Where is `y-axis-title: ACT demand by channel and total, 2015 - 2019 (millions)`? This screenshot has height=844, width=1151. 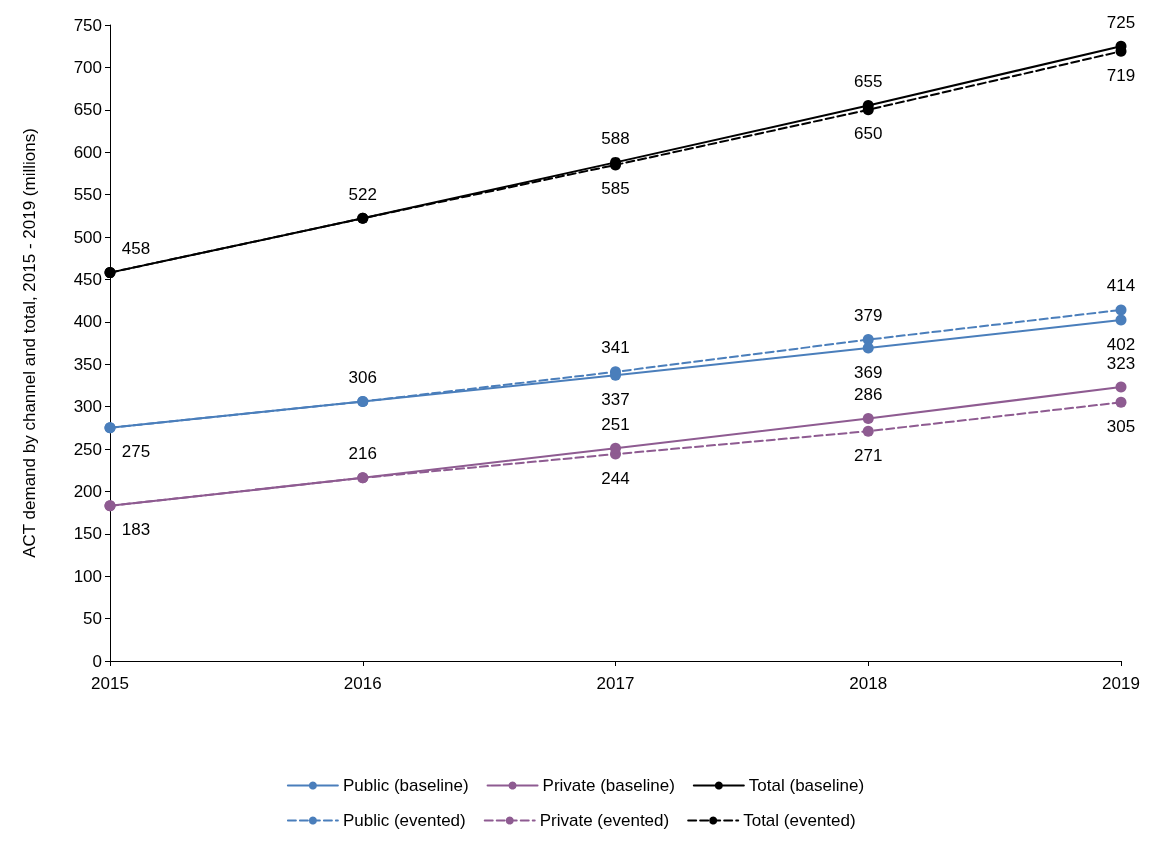 y-axis-title: ACT demand by channel and total, 2015 - 2019 (millions) is located at coordinates (29, 343).